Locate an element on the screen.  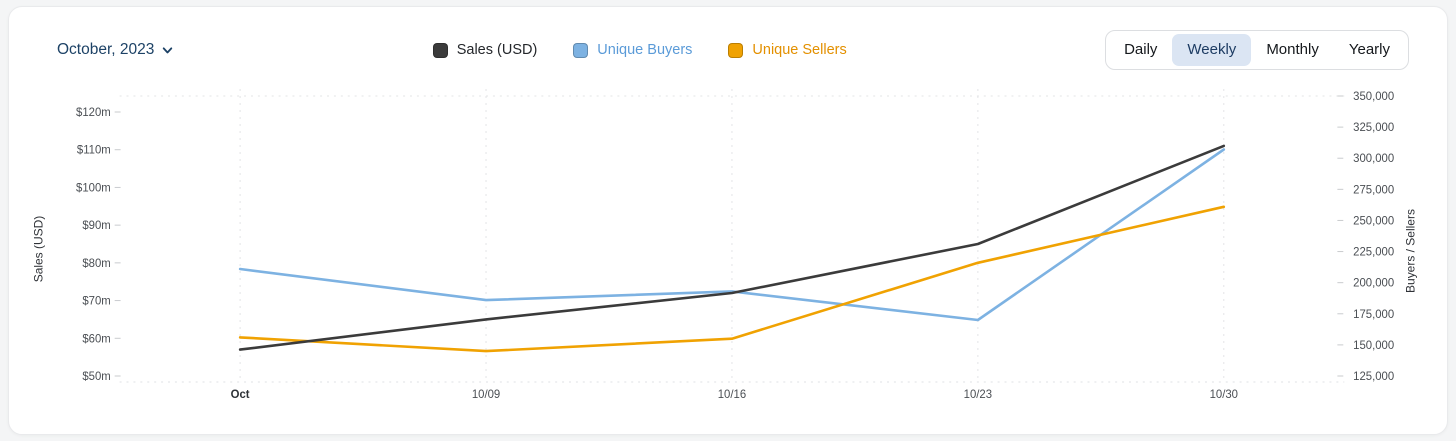
left-axis-title: Sales (USD) is located at coordinates (39, 249).